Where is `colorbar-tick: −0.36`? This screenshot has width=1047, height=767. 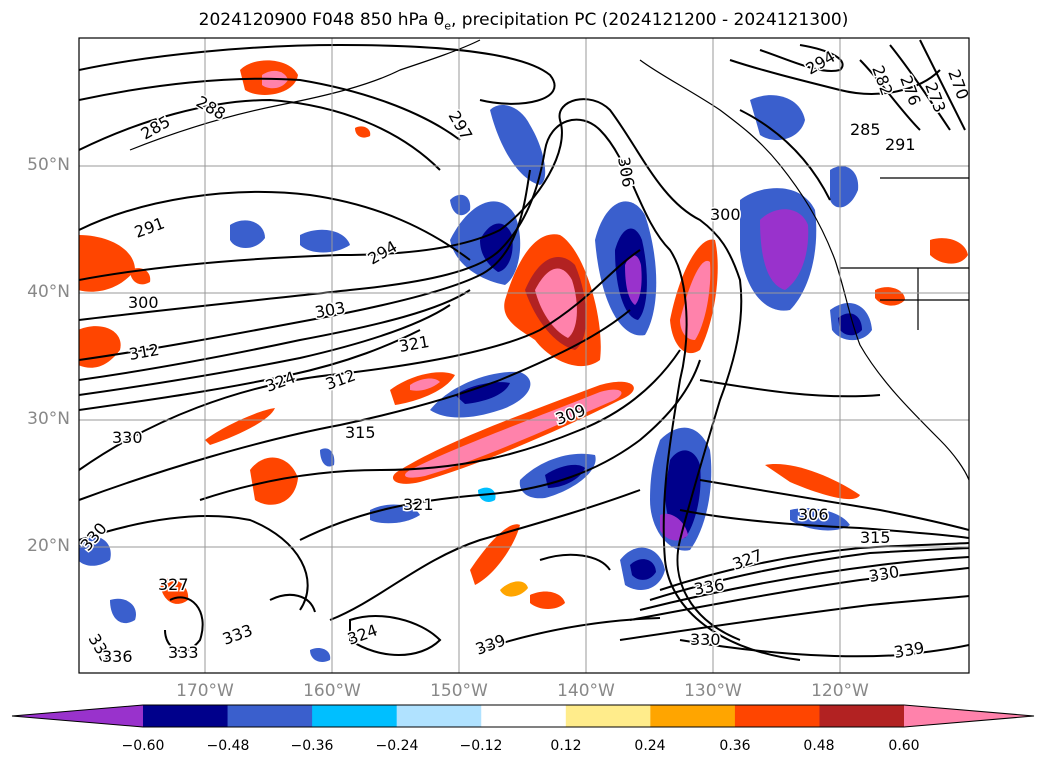
colorbar-tick: −0.36 is located at coordinates (312, 746).